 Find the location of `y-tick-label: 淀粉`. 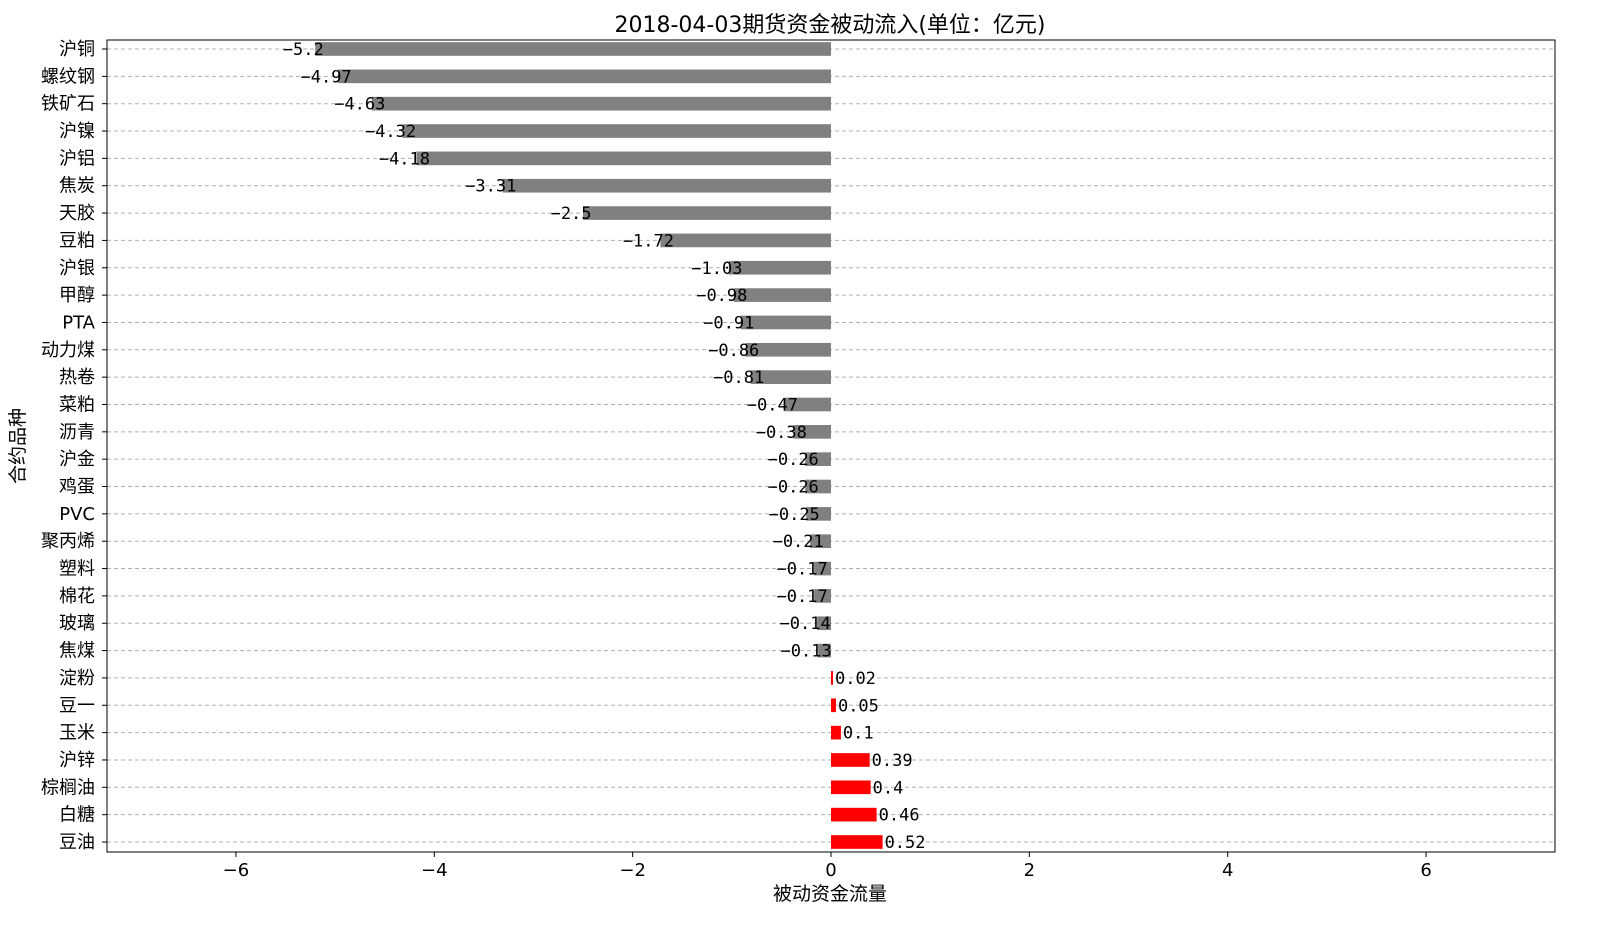

y-tick-label: 淀粉 is located at coordinates (77, 678).